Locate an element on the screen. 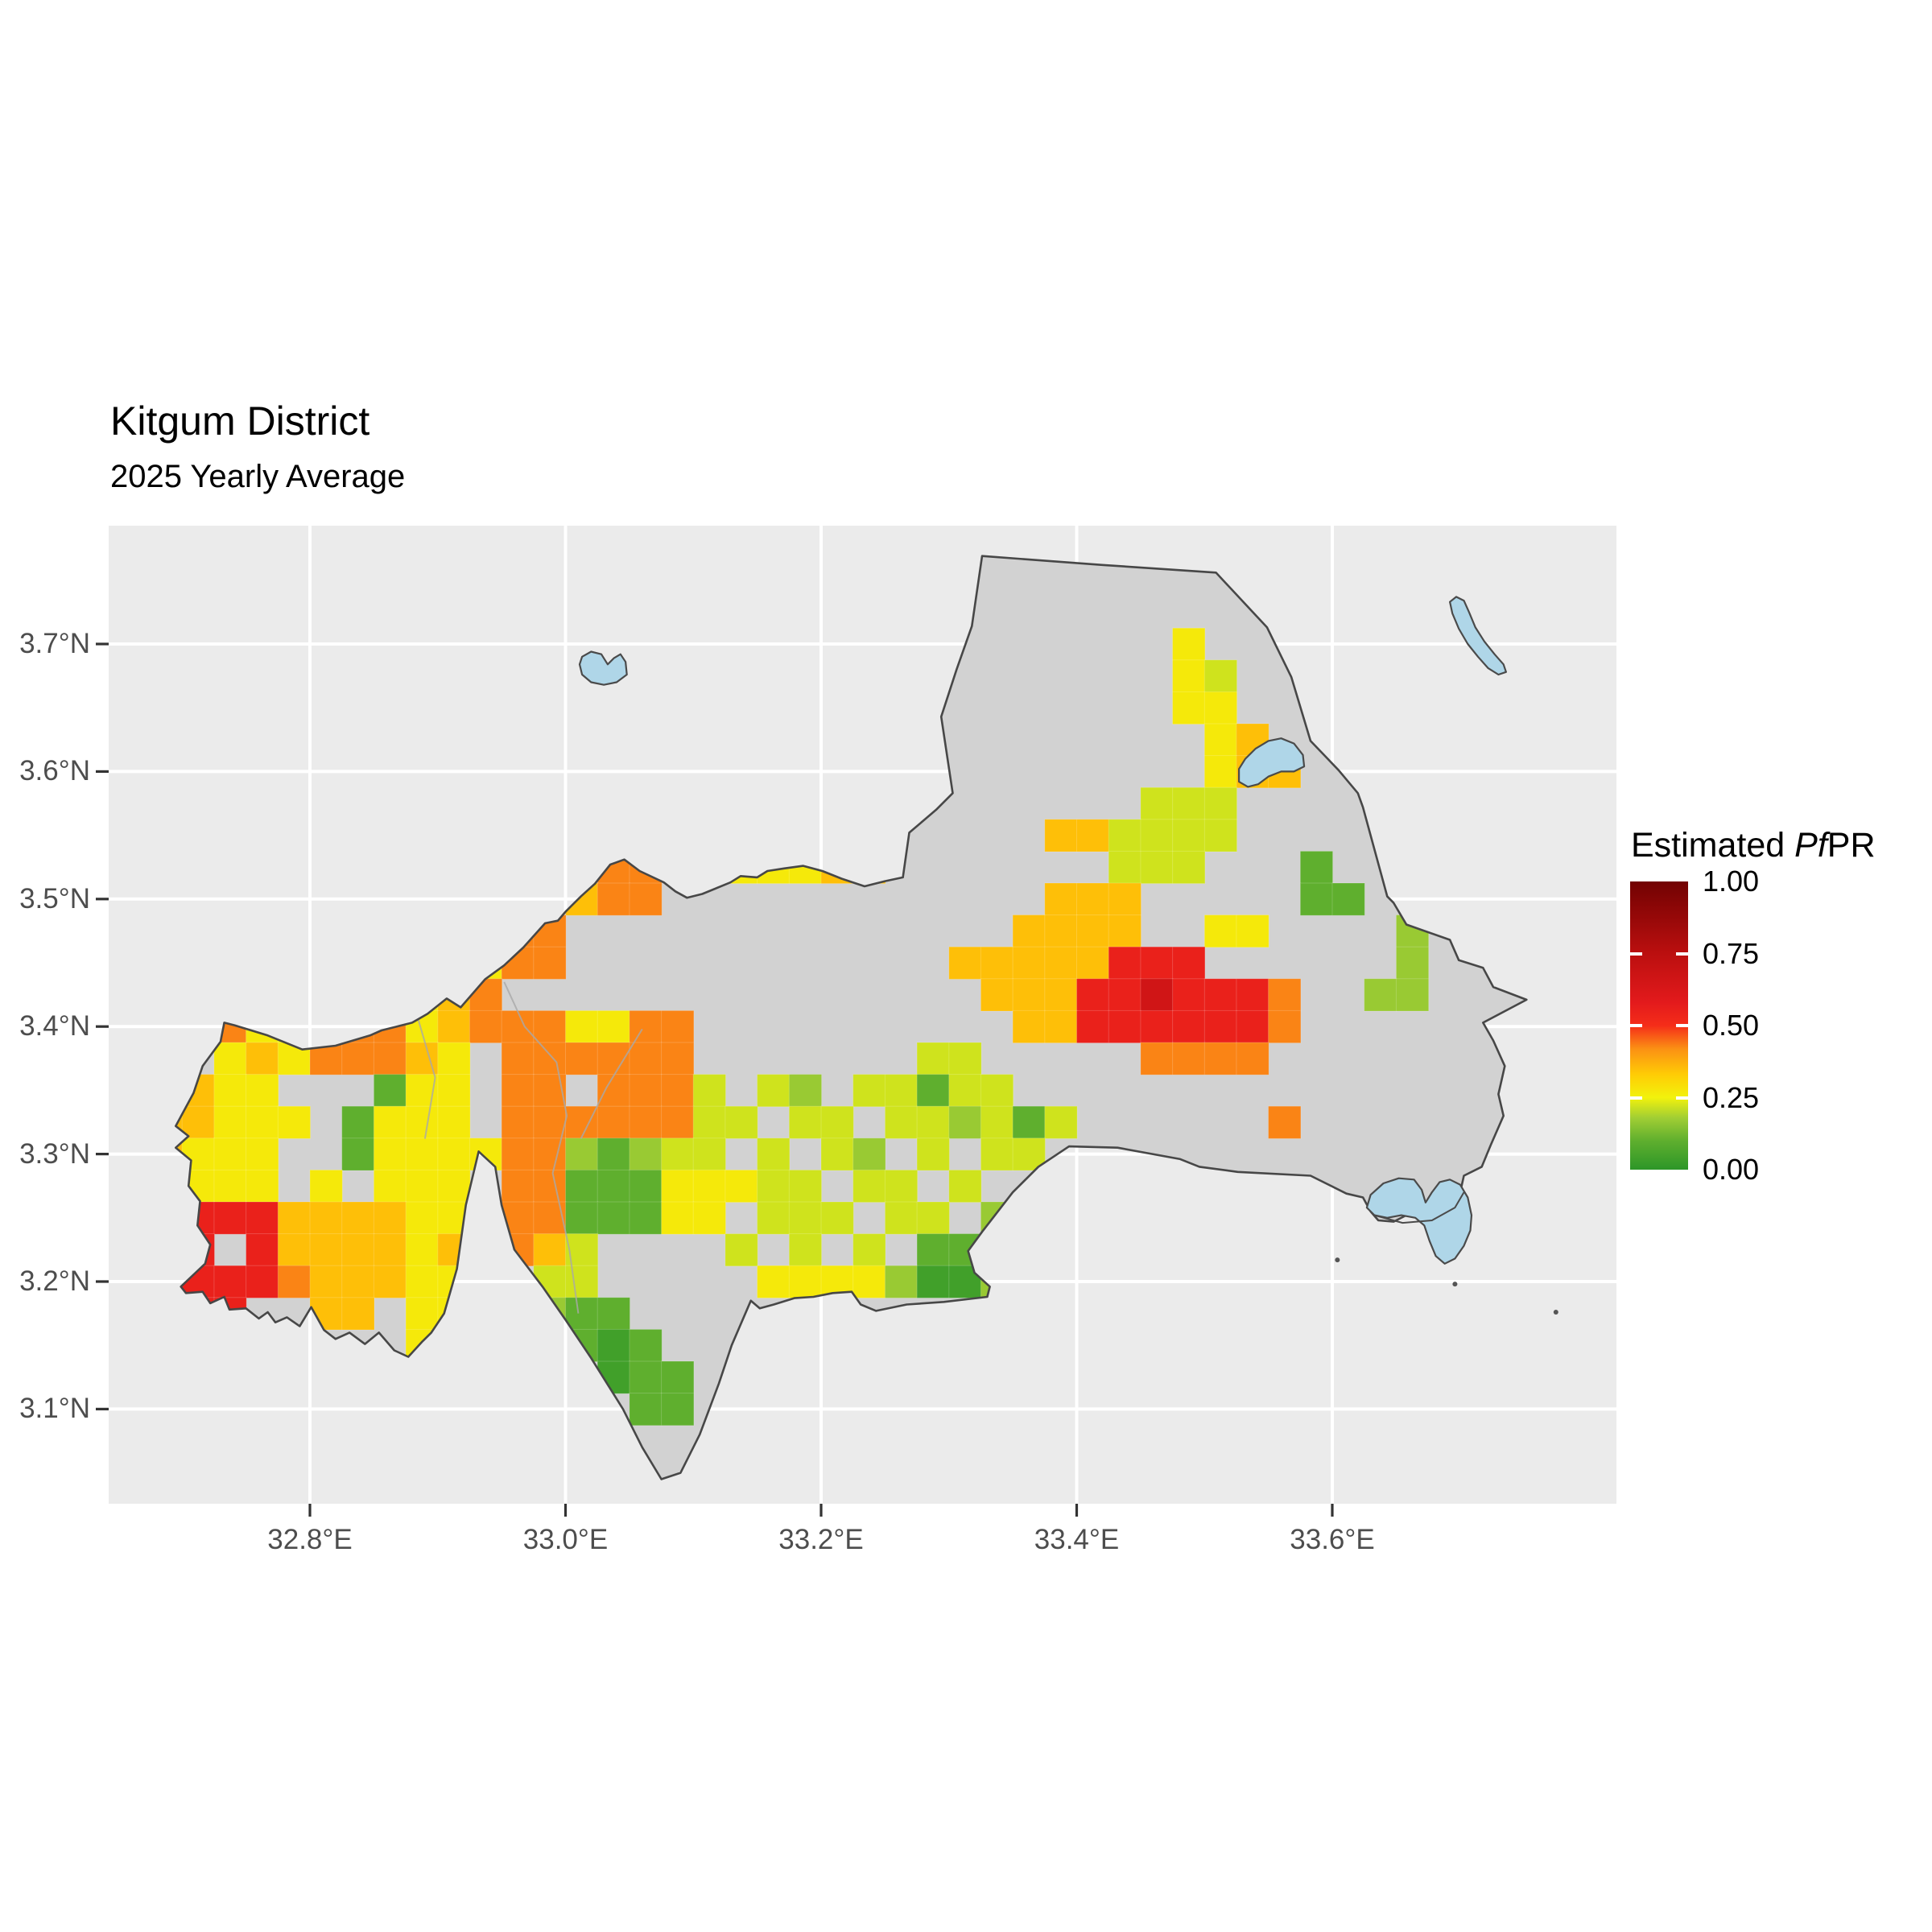 The width and height of the screenshot is (1932, 1932). page-subtitle: 2025 Yearly Average is located at coordinates (258, 476).